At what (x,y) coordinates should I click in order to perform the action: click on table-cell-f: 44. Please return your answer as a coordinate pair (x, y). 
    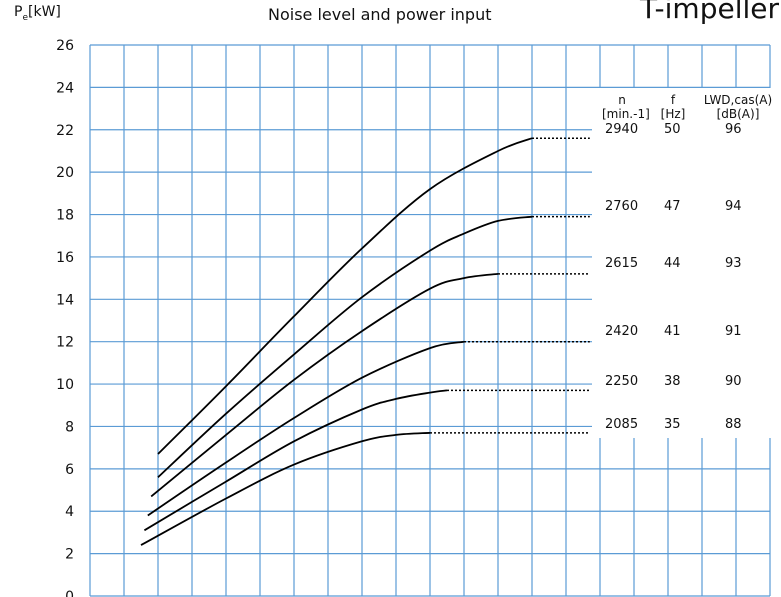
    Looking at the image, I should click on (672, 263).